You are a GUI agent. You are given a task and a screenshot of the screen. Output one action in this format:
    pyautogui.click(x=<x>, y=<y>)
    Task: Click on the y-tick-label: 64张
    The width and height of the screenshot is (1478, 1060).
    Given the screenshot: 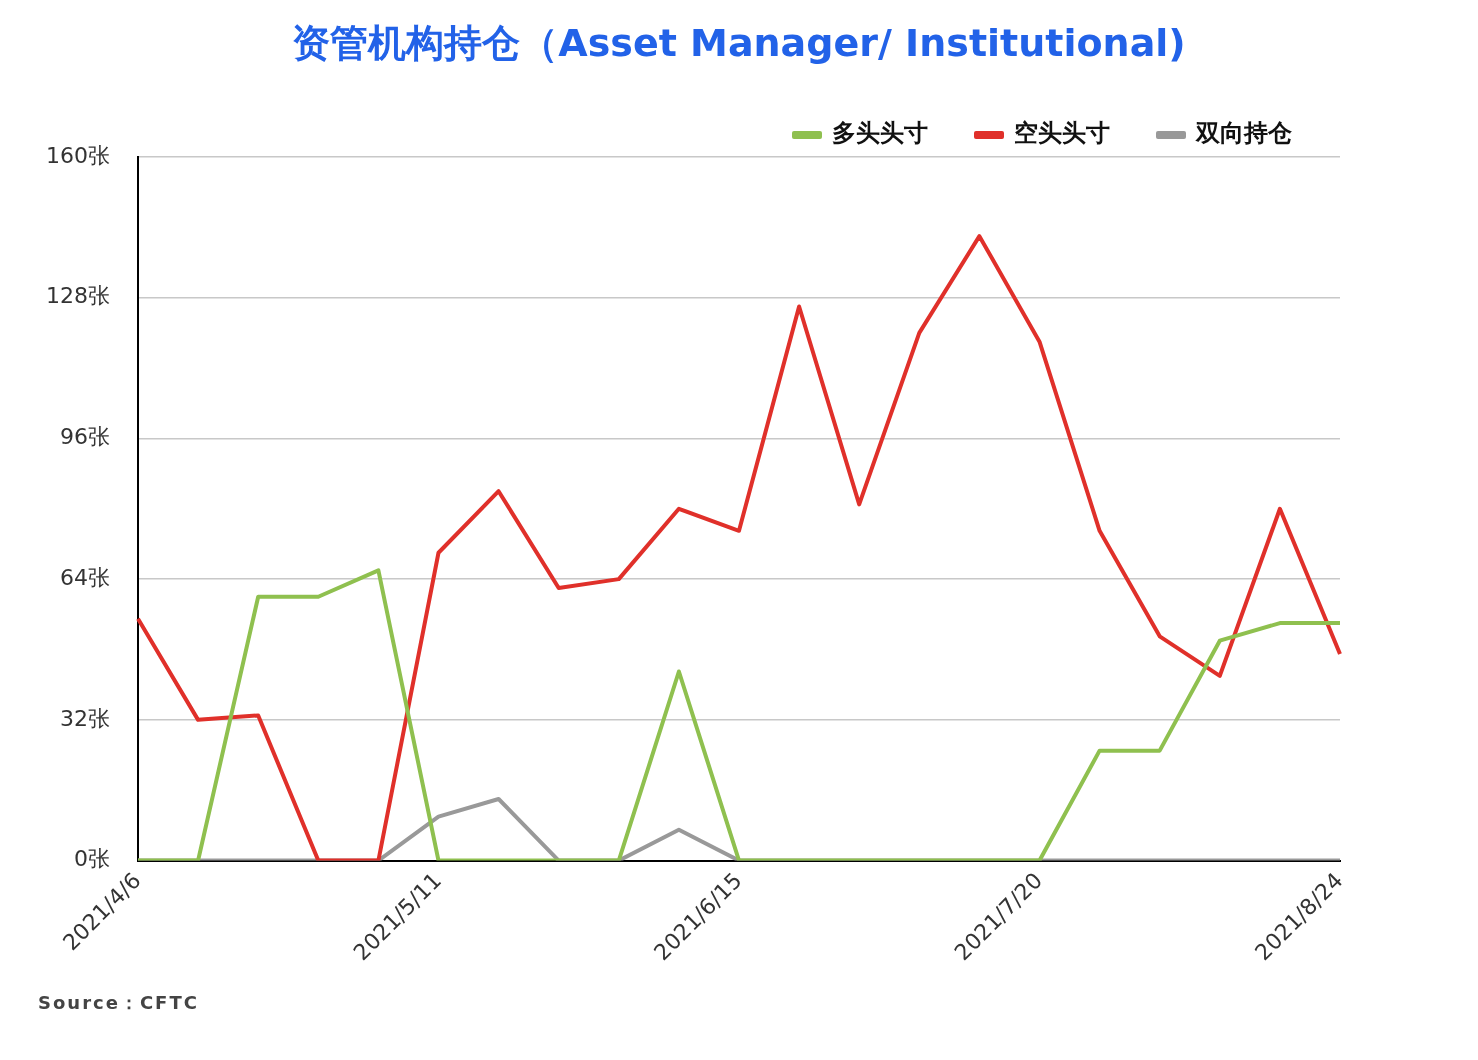 What is the action you would take?
    pyautogui.click(x=84, y=577)
    